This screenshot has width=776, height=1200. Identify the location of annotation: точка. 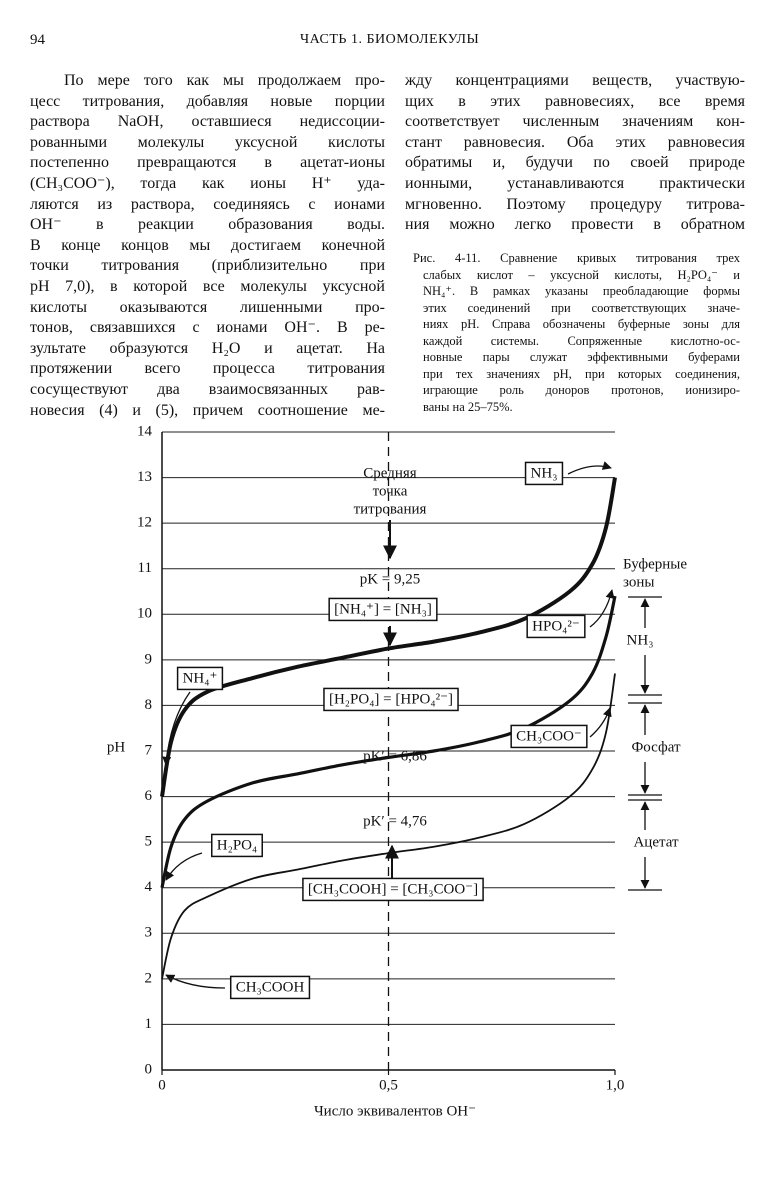
(390, 491).